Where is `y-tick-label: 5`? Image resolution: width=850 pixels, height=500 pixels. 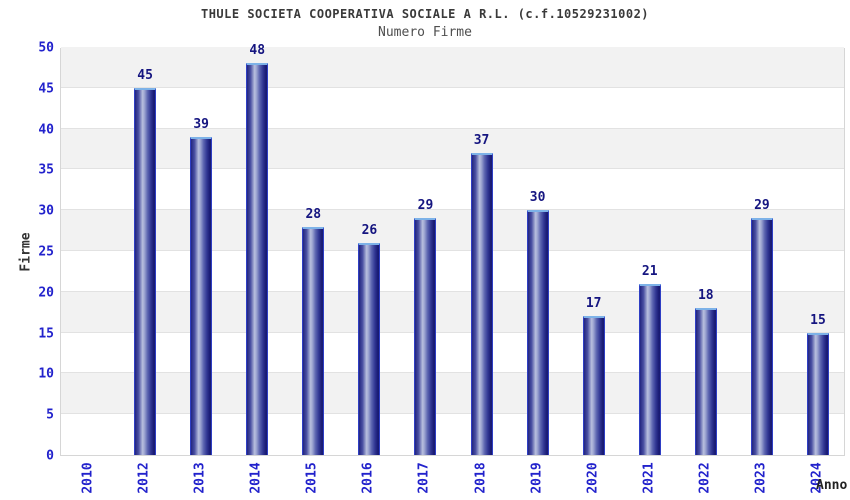
y-tick-label: 5 is located at coordinates (50, 415).